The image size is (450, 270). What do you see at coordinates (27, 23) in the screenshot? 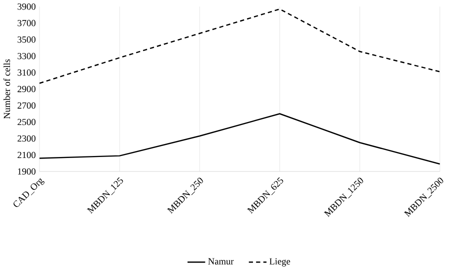
I see `y-tick-label: 3700` at bounding box center [27, 23].